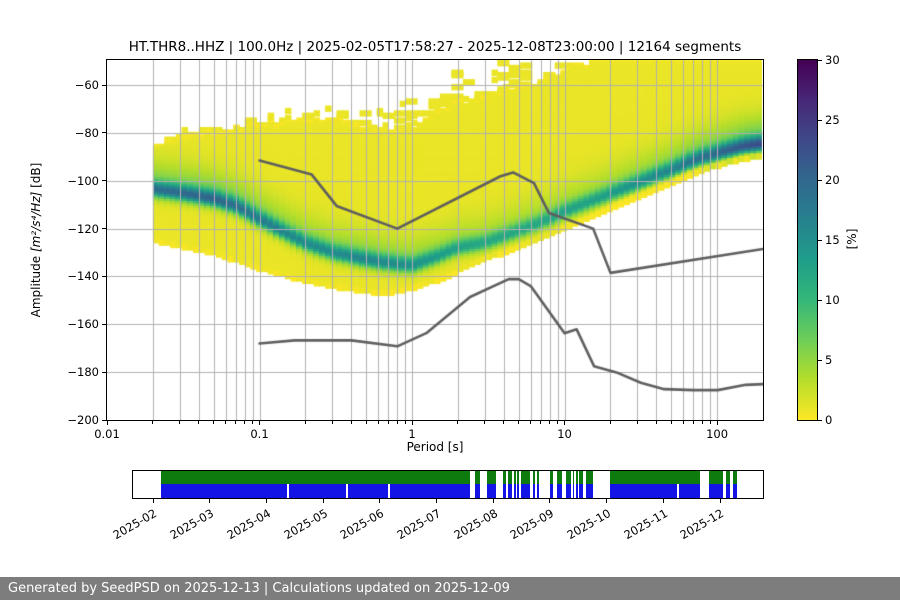 This screenshot has width=900, height=600. I want to click on timeline-month-label: 2025-09, so click(532, 524).